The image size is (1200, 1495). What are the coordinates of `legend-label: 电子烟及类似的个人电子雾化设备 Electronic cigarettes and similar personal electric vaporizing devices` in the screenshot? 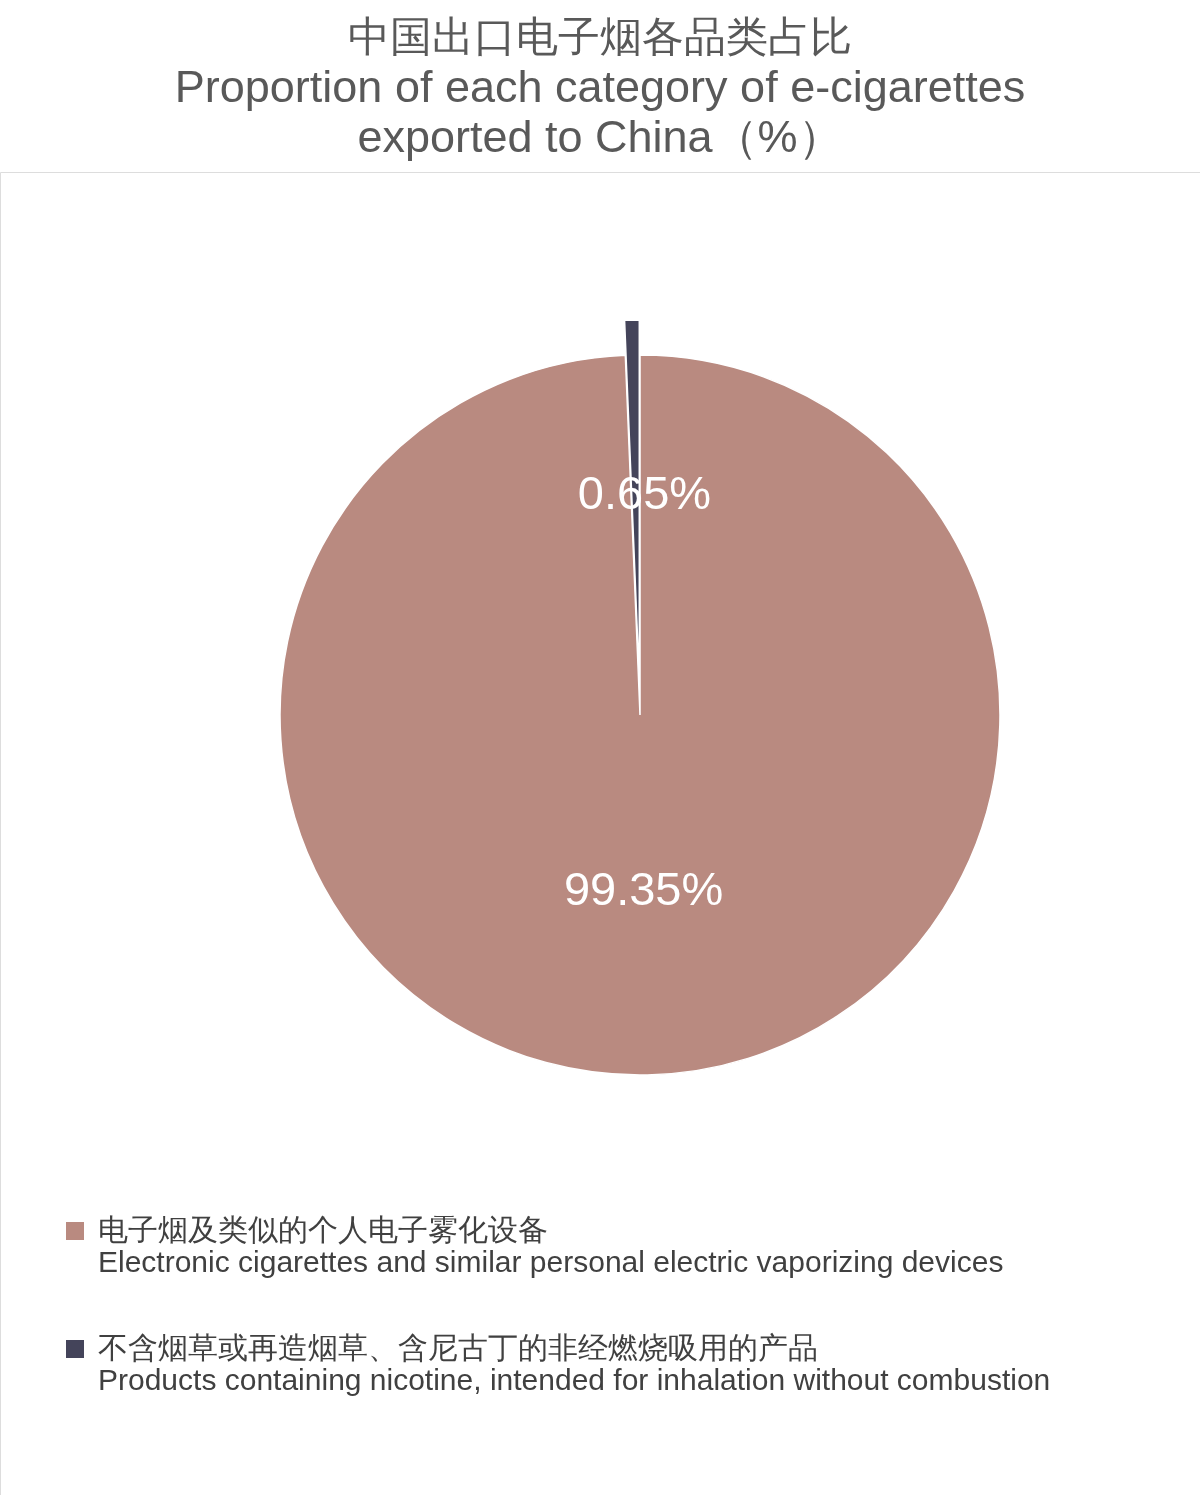 It's located at (551, 1245).